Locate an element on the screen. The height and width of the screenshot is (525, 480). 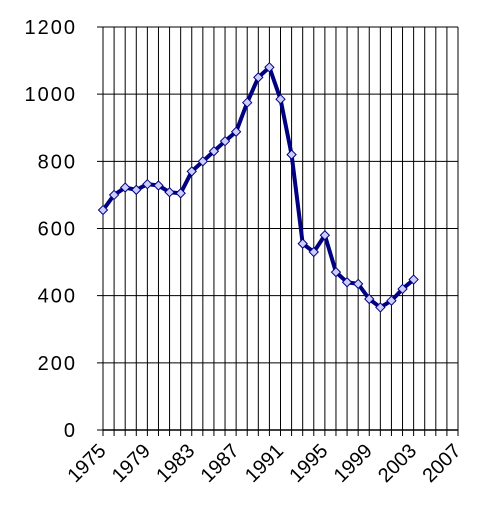
x-tick-label: 1975 is located at coordinates (87, 463).